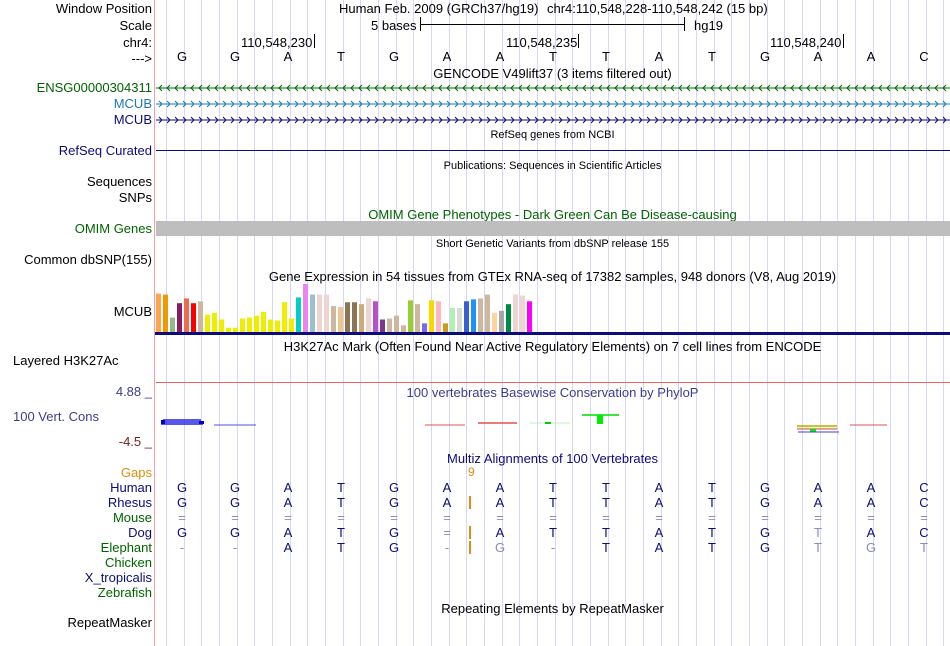  I want to click on gtex-label: MCUB, so click(132, 311).